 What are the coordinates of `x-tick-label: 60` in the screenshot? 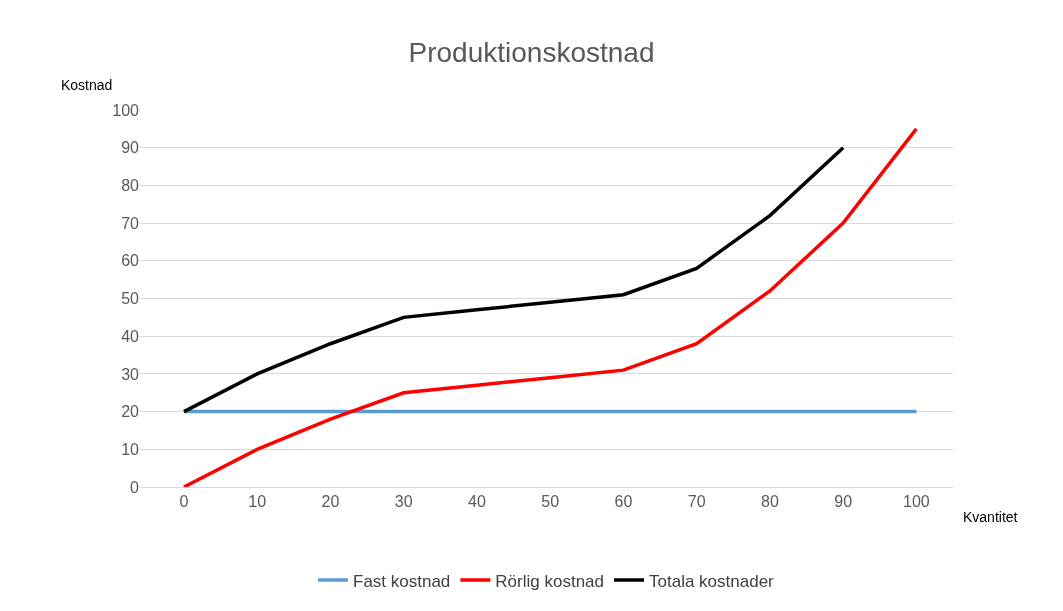 It's located at (623, 502).